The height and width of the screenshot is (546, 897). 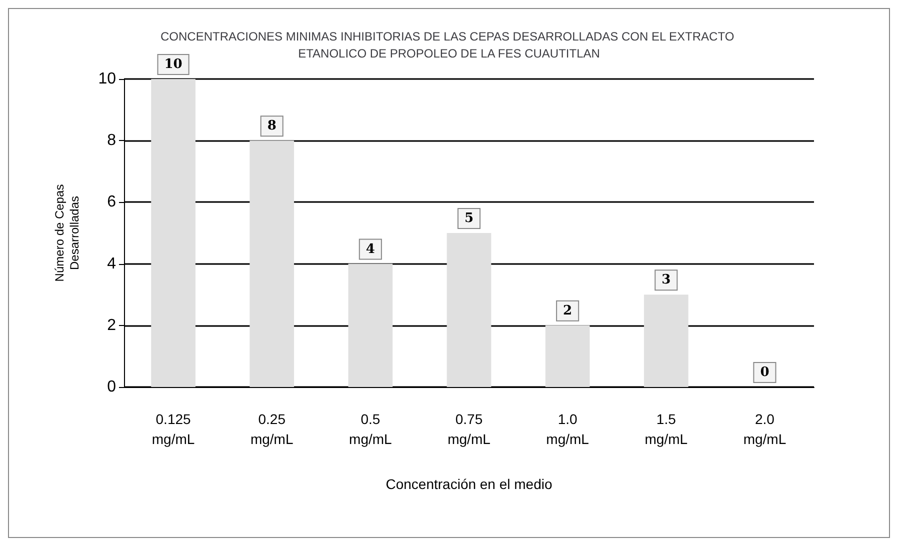 What do you see at coordinates (765, 372) in the screenshot?
I see `data-label: 0` at bounding box center [765, 372].